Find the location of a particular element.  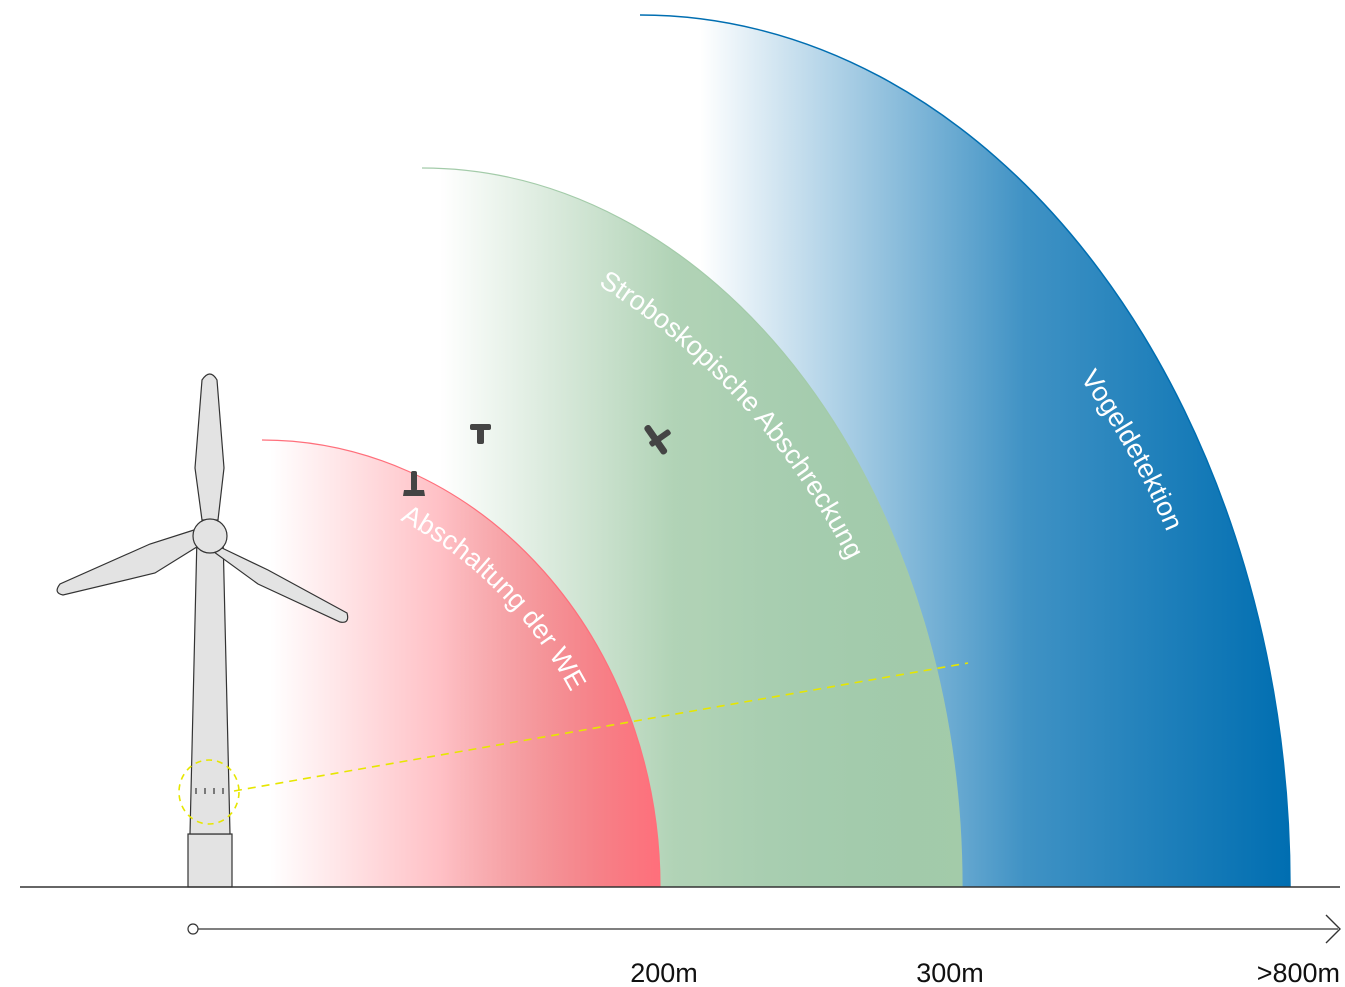

tick-label-200m: 200m is located at coordinates (664, 972).